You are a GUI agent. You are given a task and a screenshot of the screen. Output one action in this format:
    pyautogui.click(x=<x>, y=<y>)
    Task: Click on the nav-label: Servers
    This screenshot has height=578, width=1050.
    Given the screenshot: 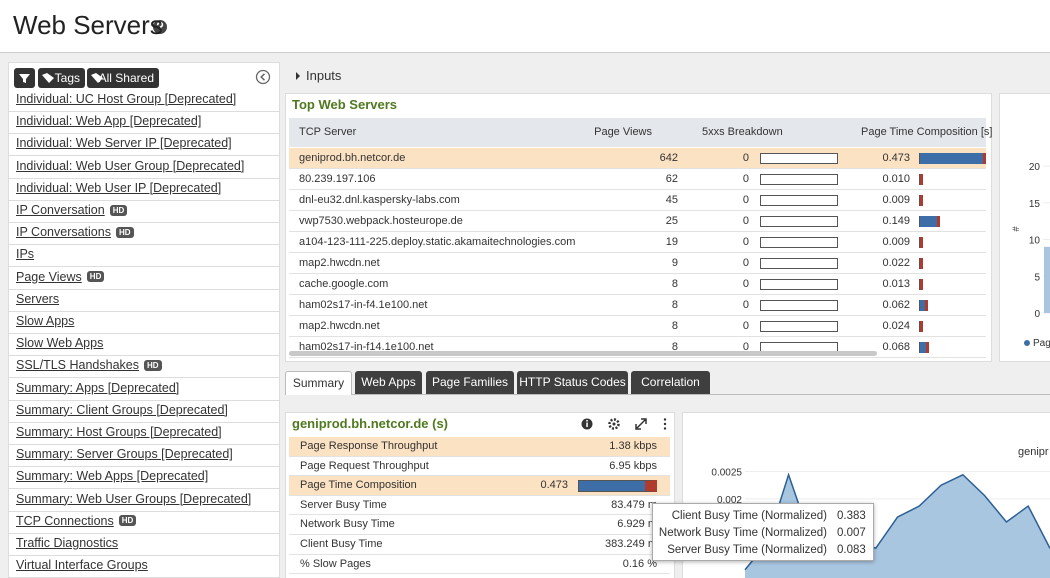 What is the action you would take?
    pyautogui.click(x=38, y=298)
    